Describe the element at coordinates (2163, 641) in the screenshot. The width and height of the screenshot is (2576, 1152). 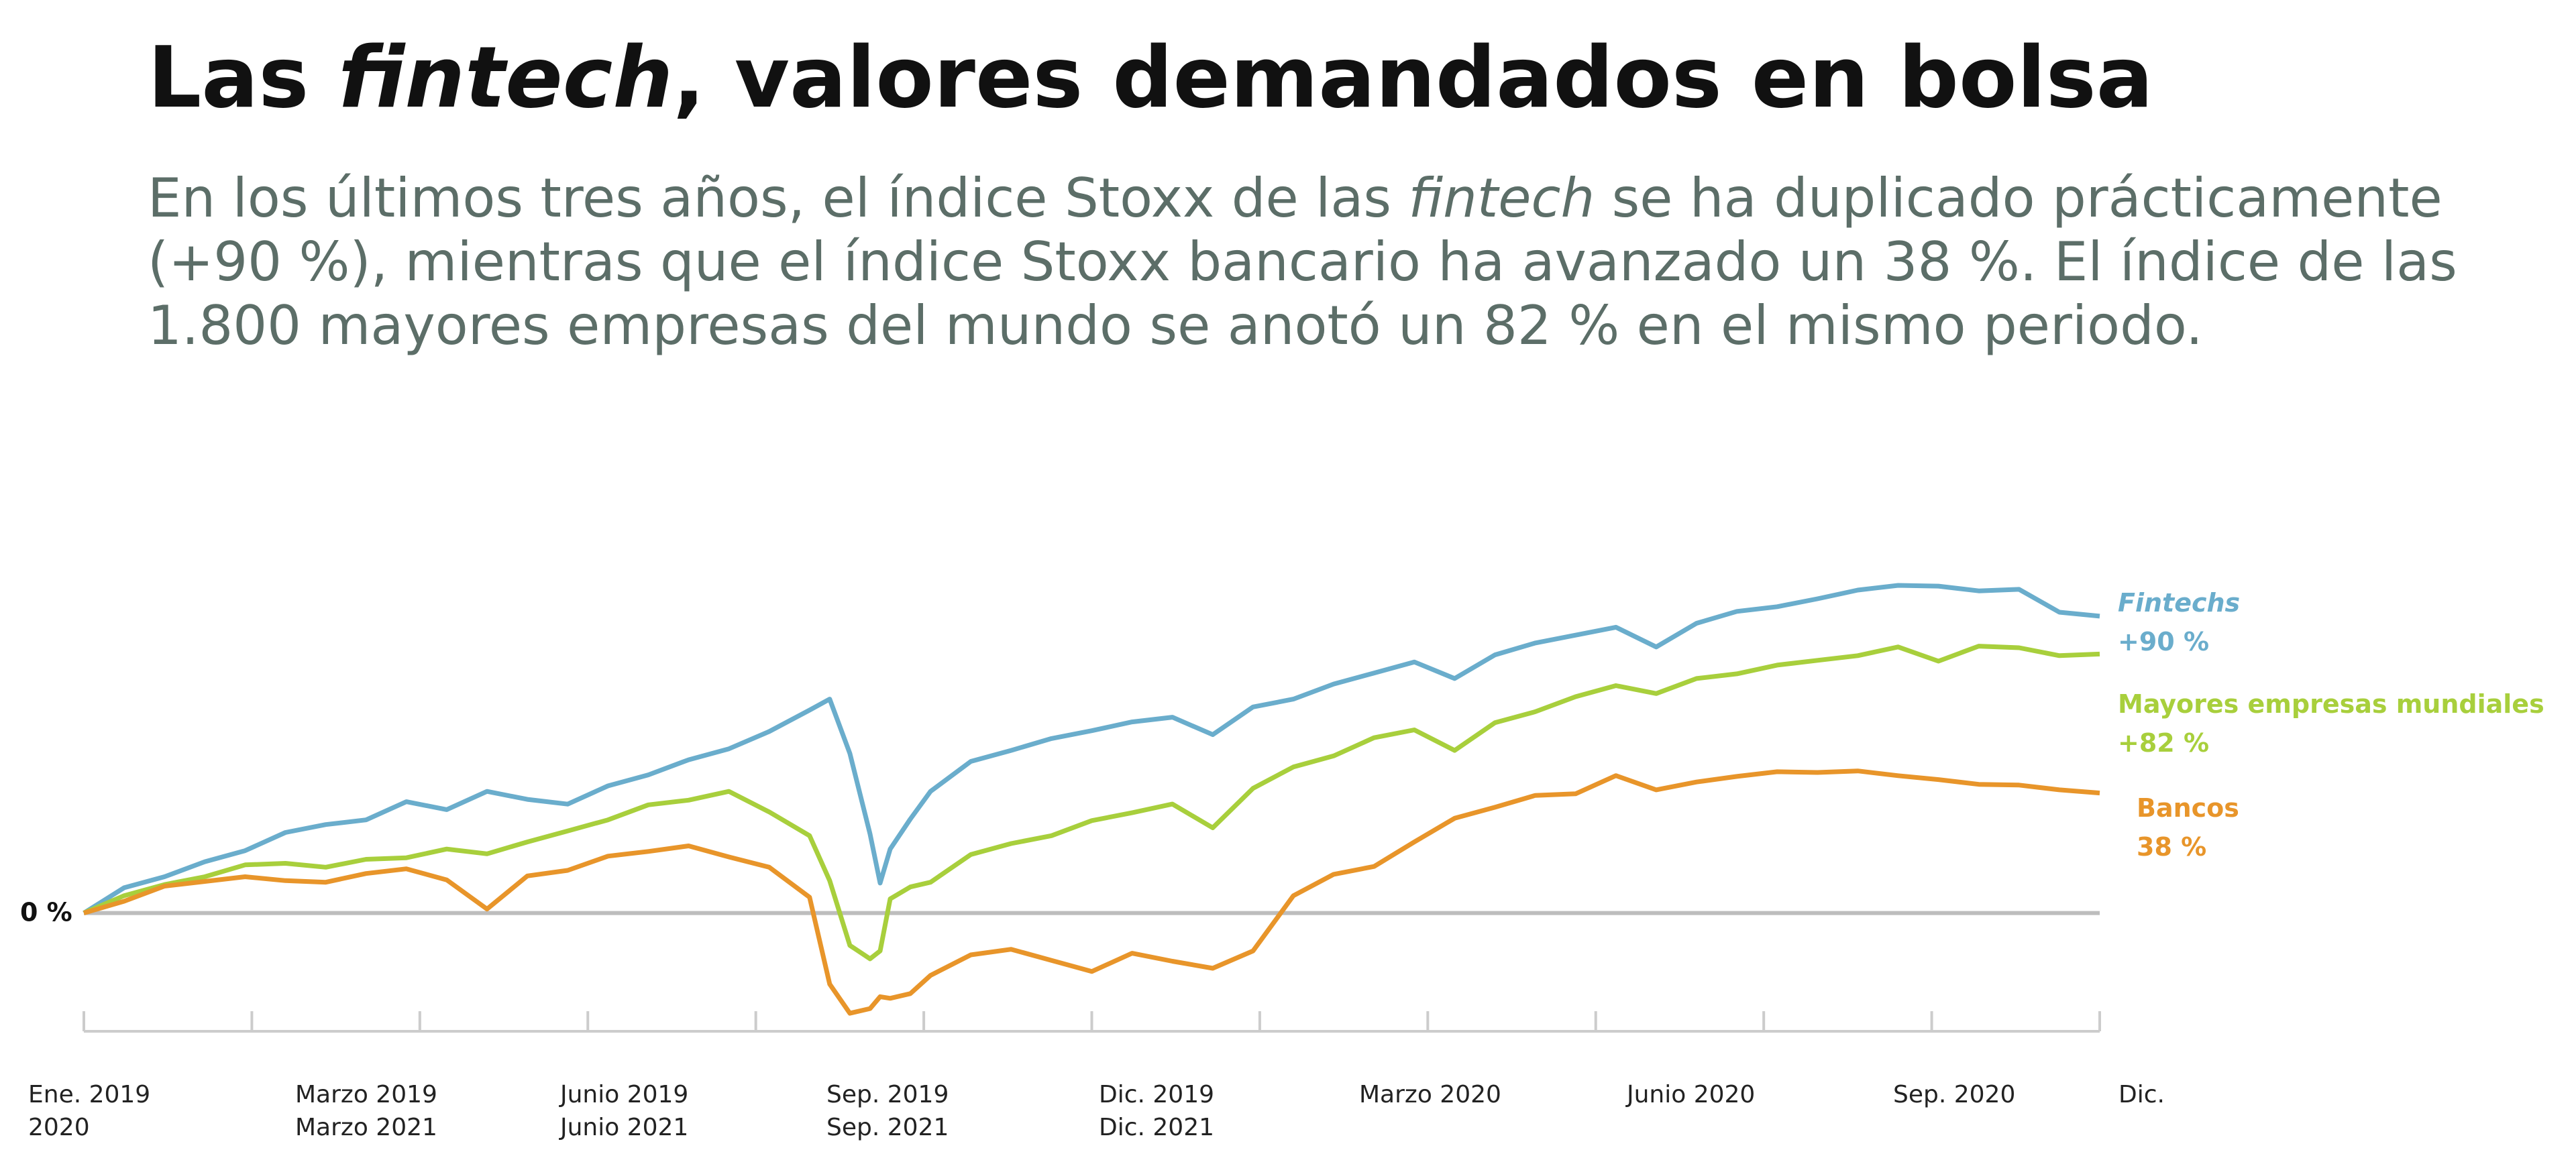
I see `series-value-label: +90 %` at that location.